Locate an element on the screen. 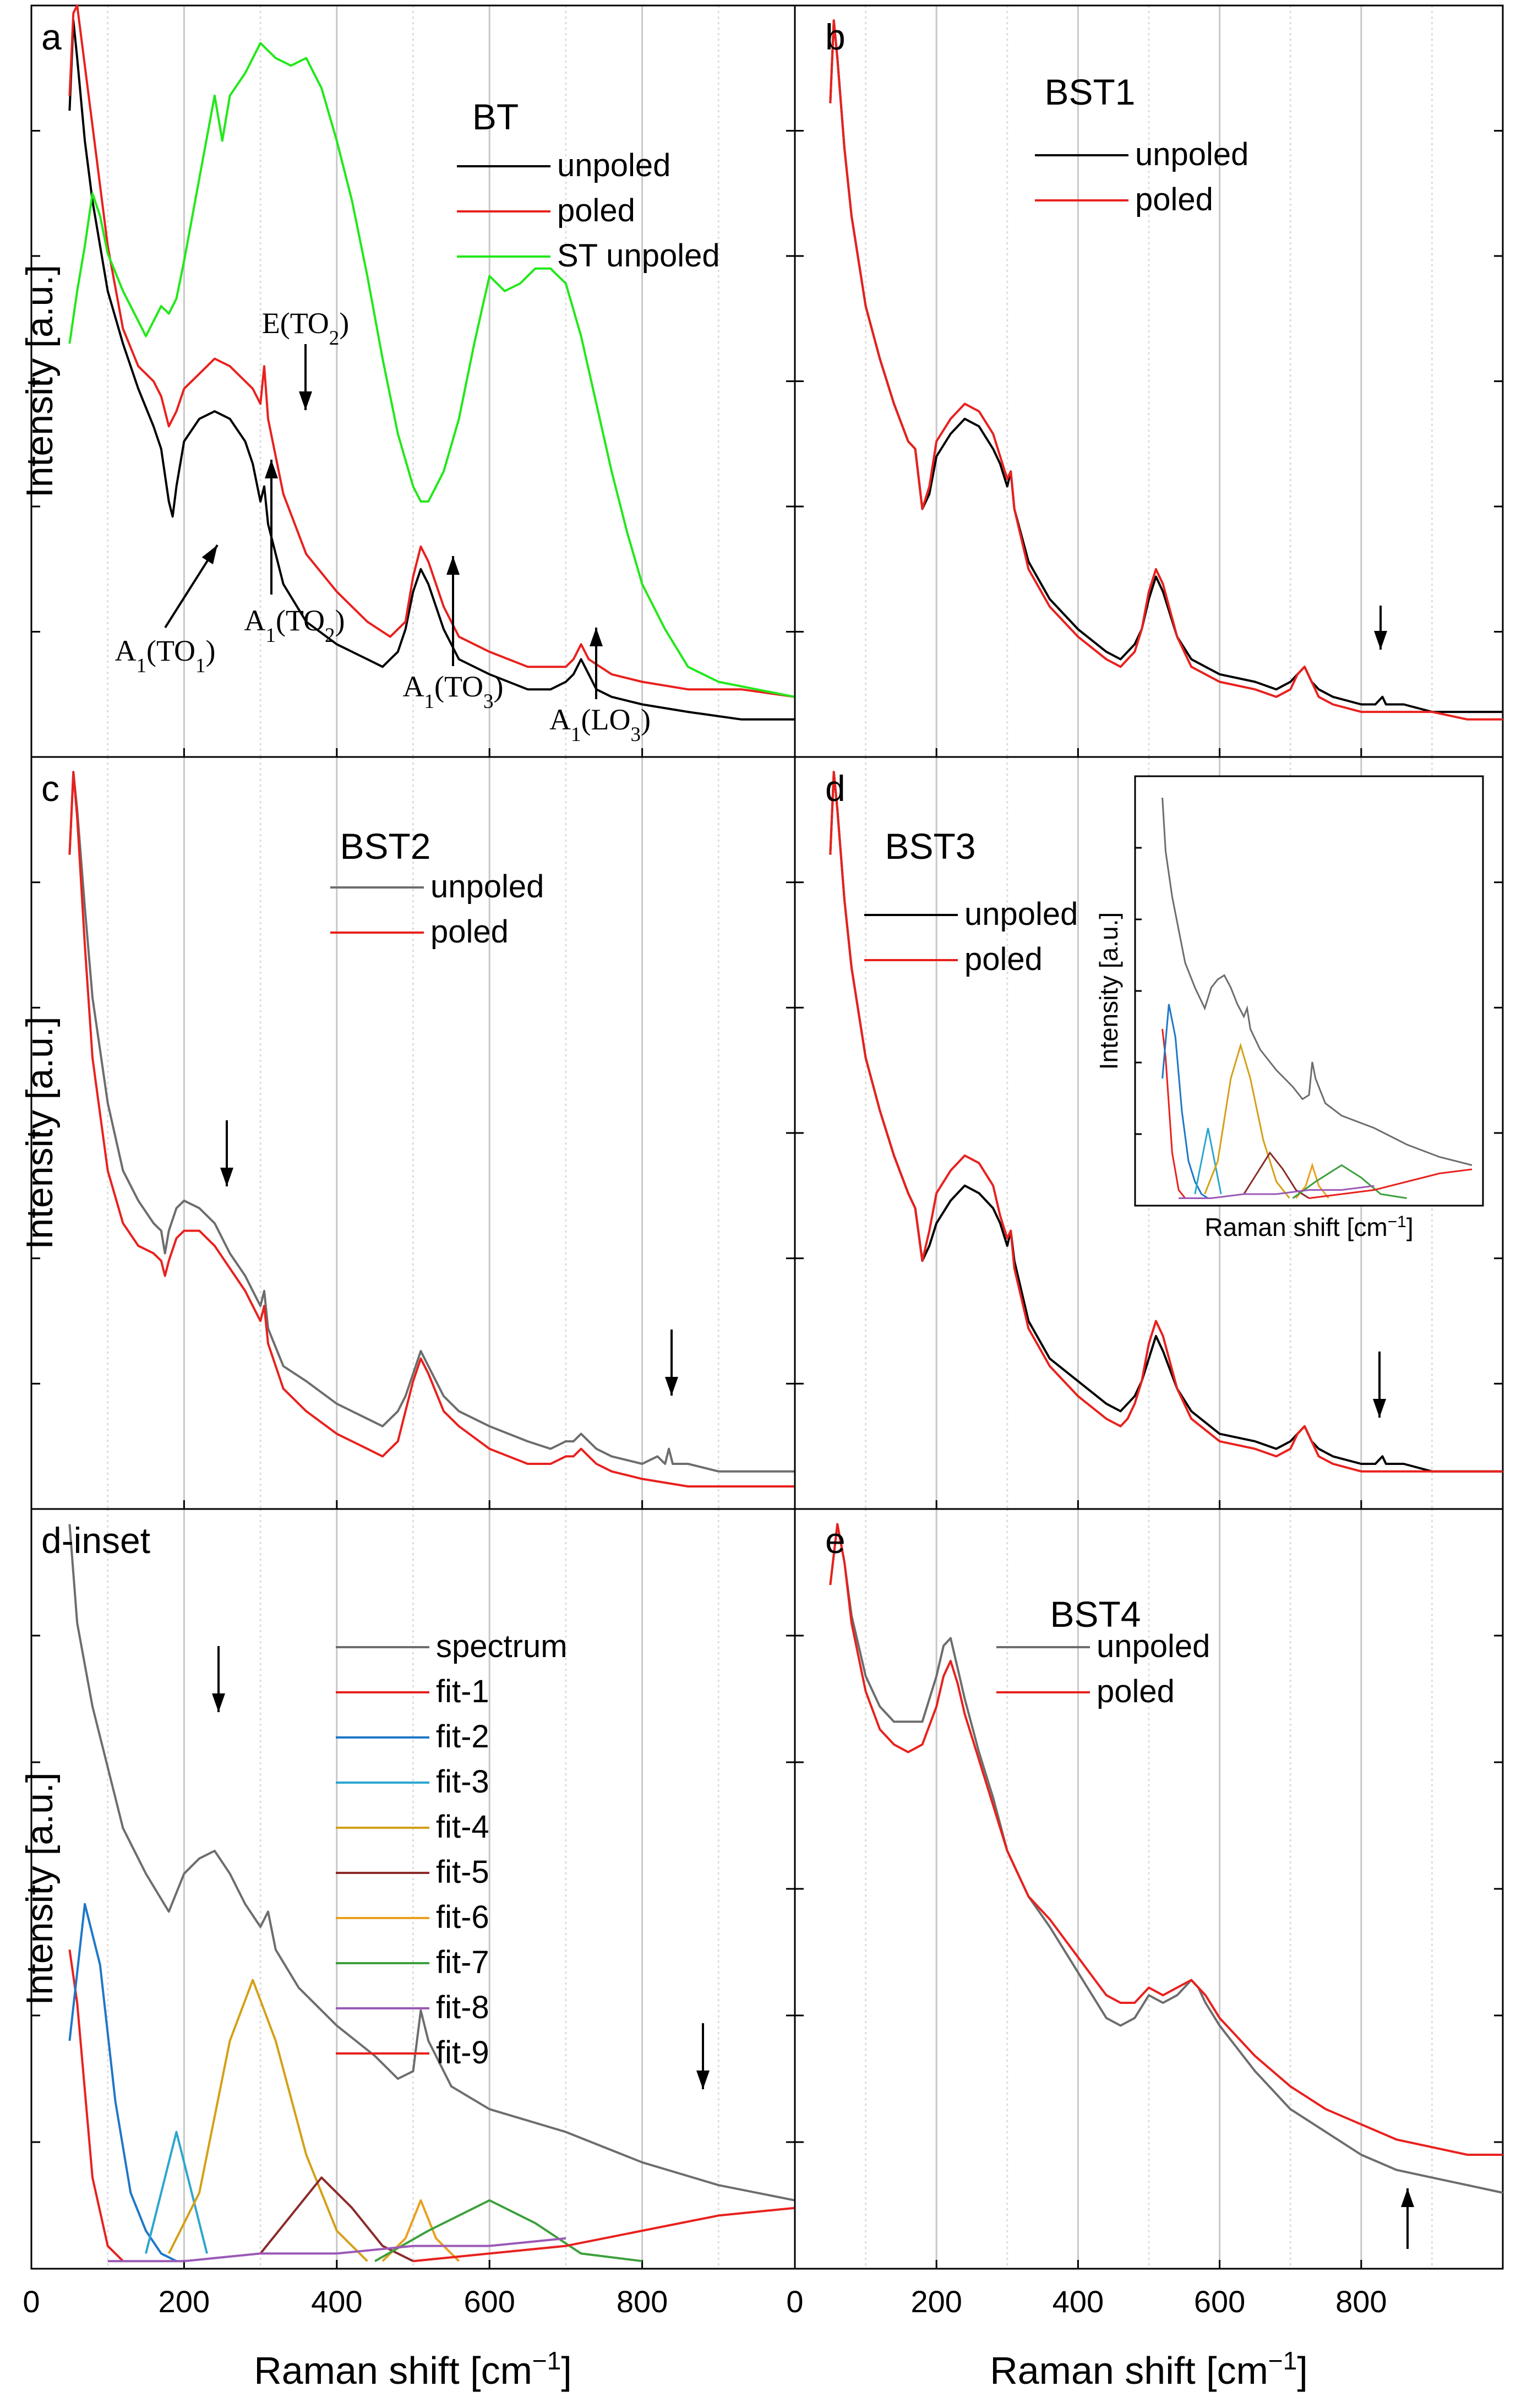  series-fit-3-line is located at coordinates (176, 2192).